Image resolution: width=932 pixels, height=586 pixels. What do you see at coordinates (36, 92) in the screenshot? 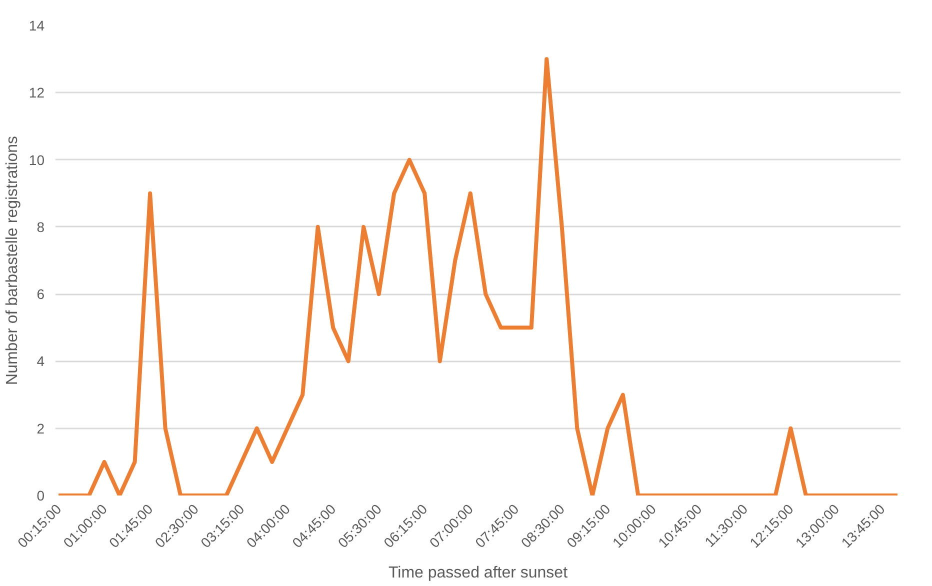
I see `y-tick-label: 12` at bounding box center [36, 92].